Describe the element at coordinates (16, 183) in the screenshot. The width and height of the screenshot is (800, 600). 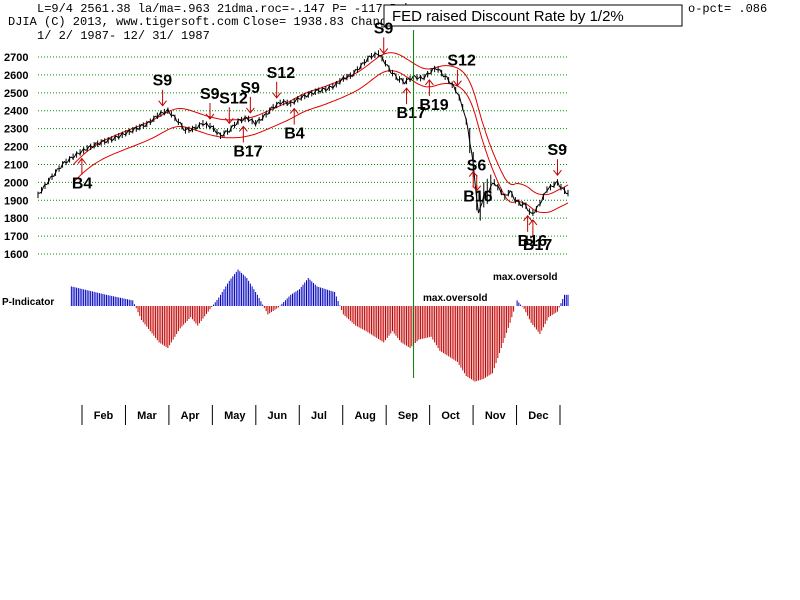
I see `y-tick-2000: 2000` at that location.